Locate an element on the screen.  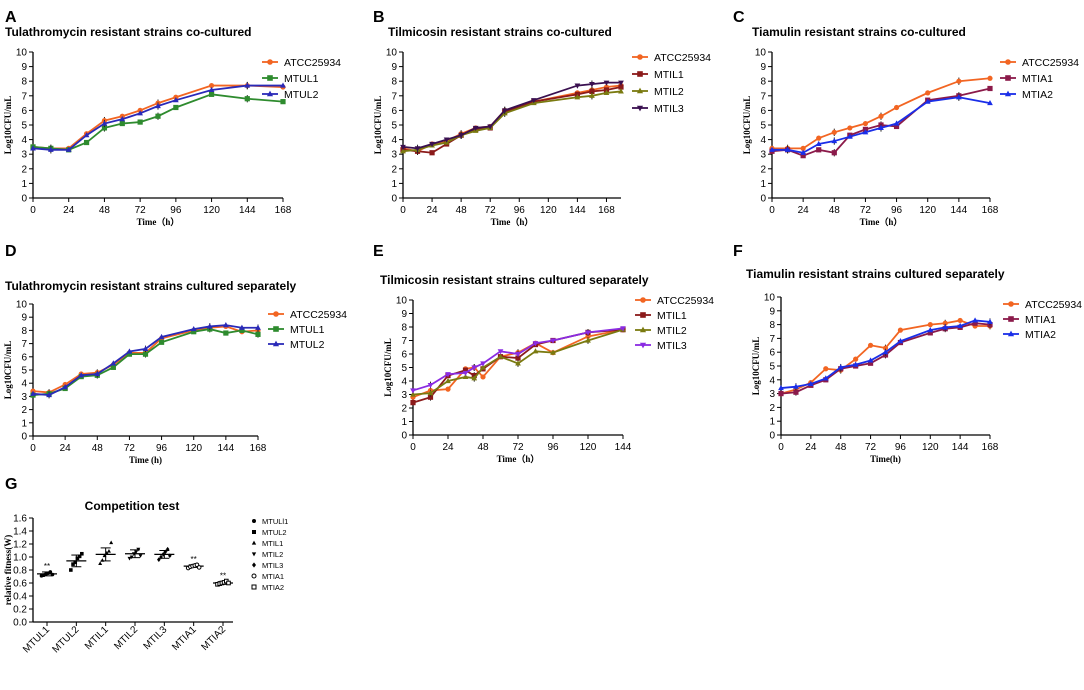
y-tick-label: 9 is located at coordinates (24, 67).